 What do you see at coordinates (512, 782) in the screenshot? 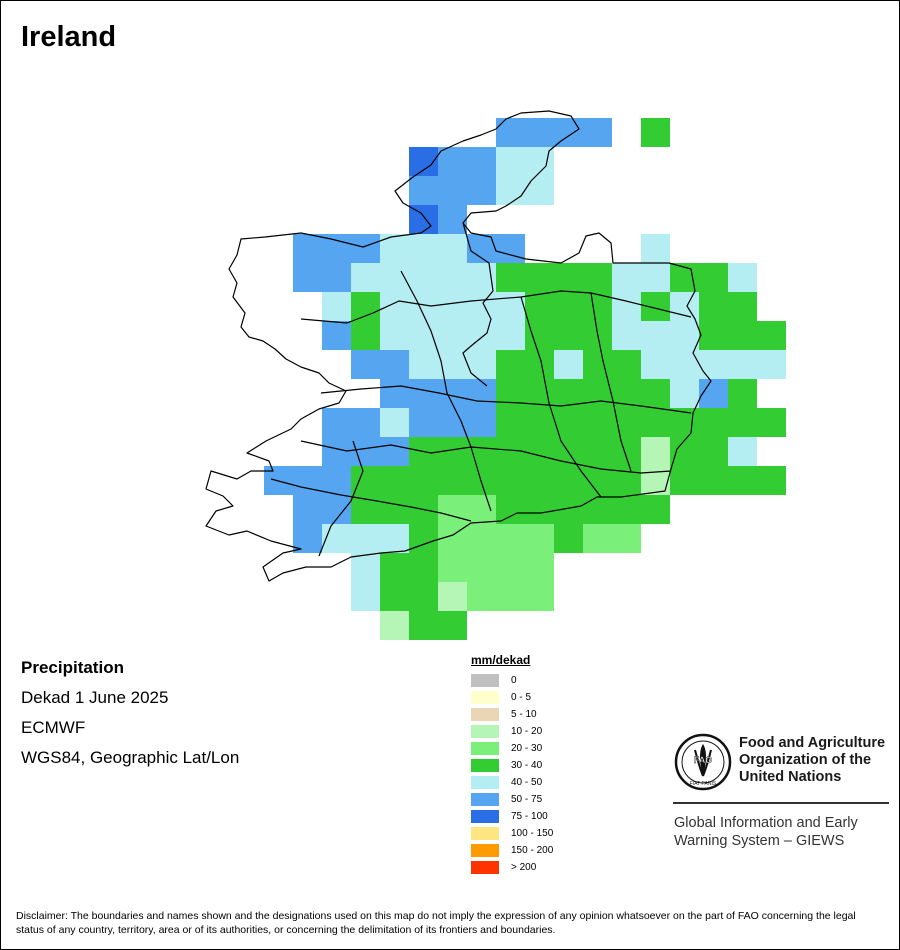
I see `legend-item: 40 - 50` at bounding box center [512, 782].